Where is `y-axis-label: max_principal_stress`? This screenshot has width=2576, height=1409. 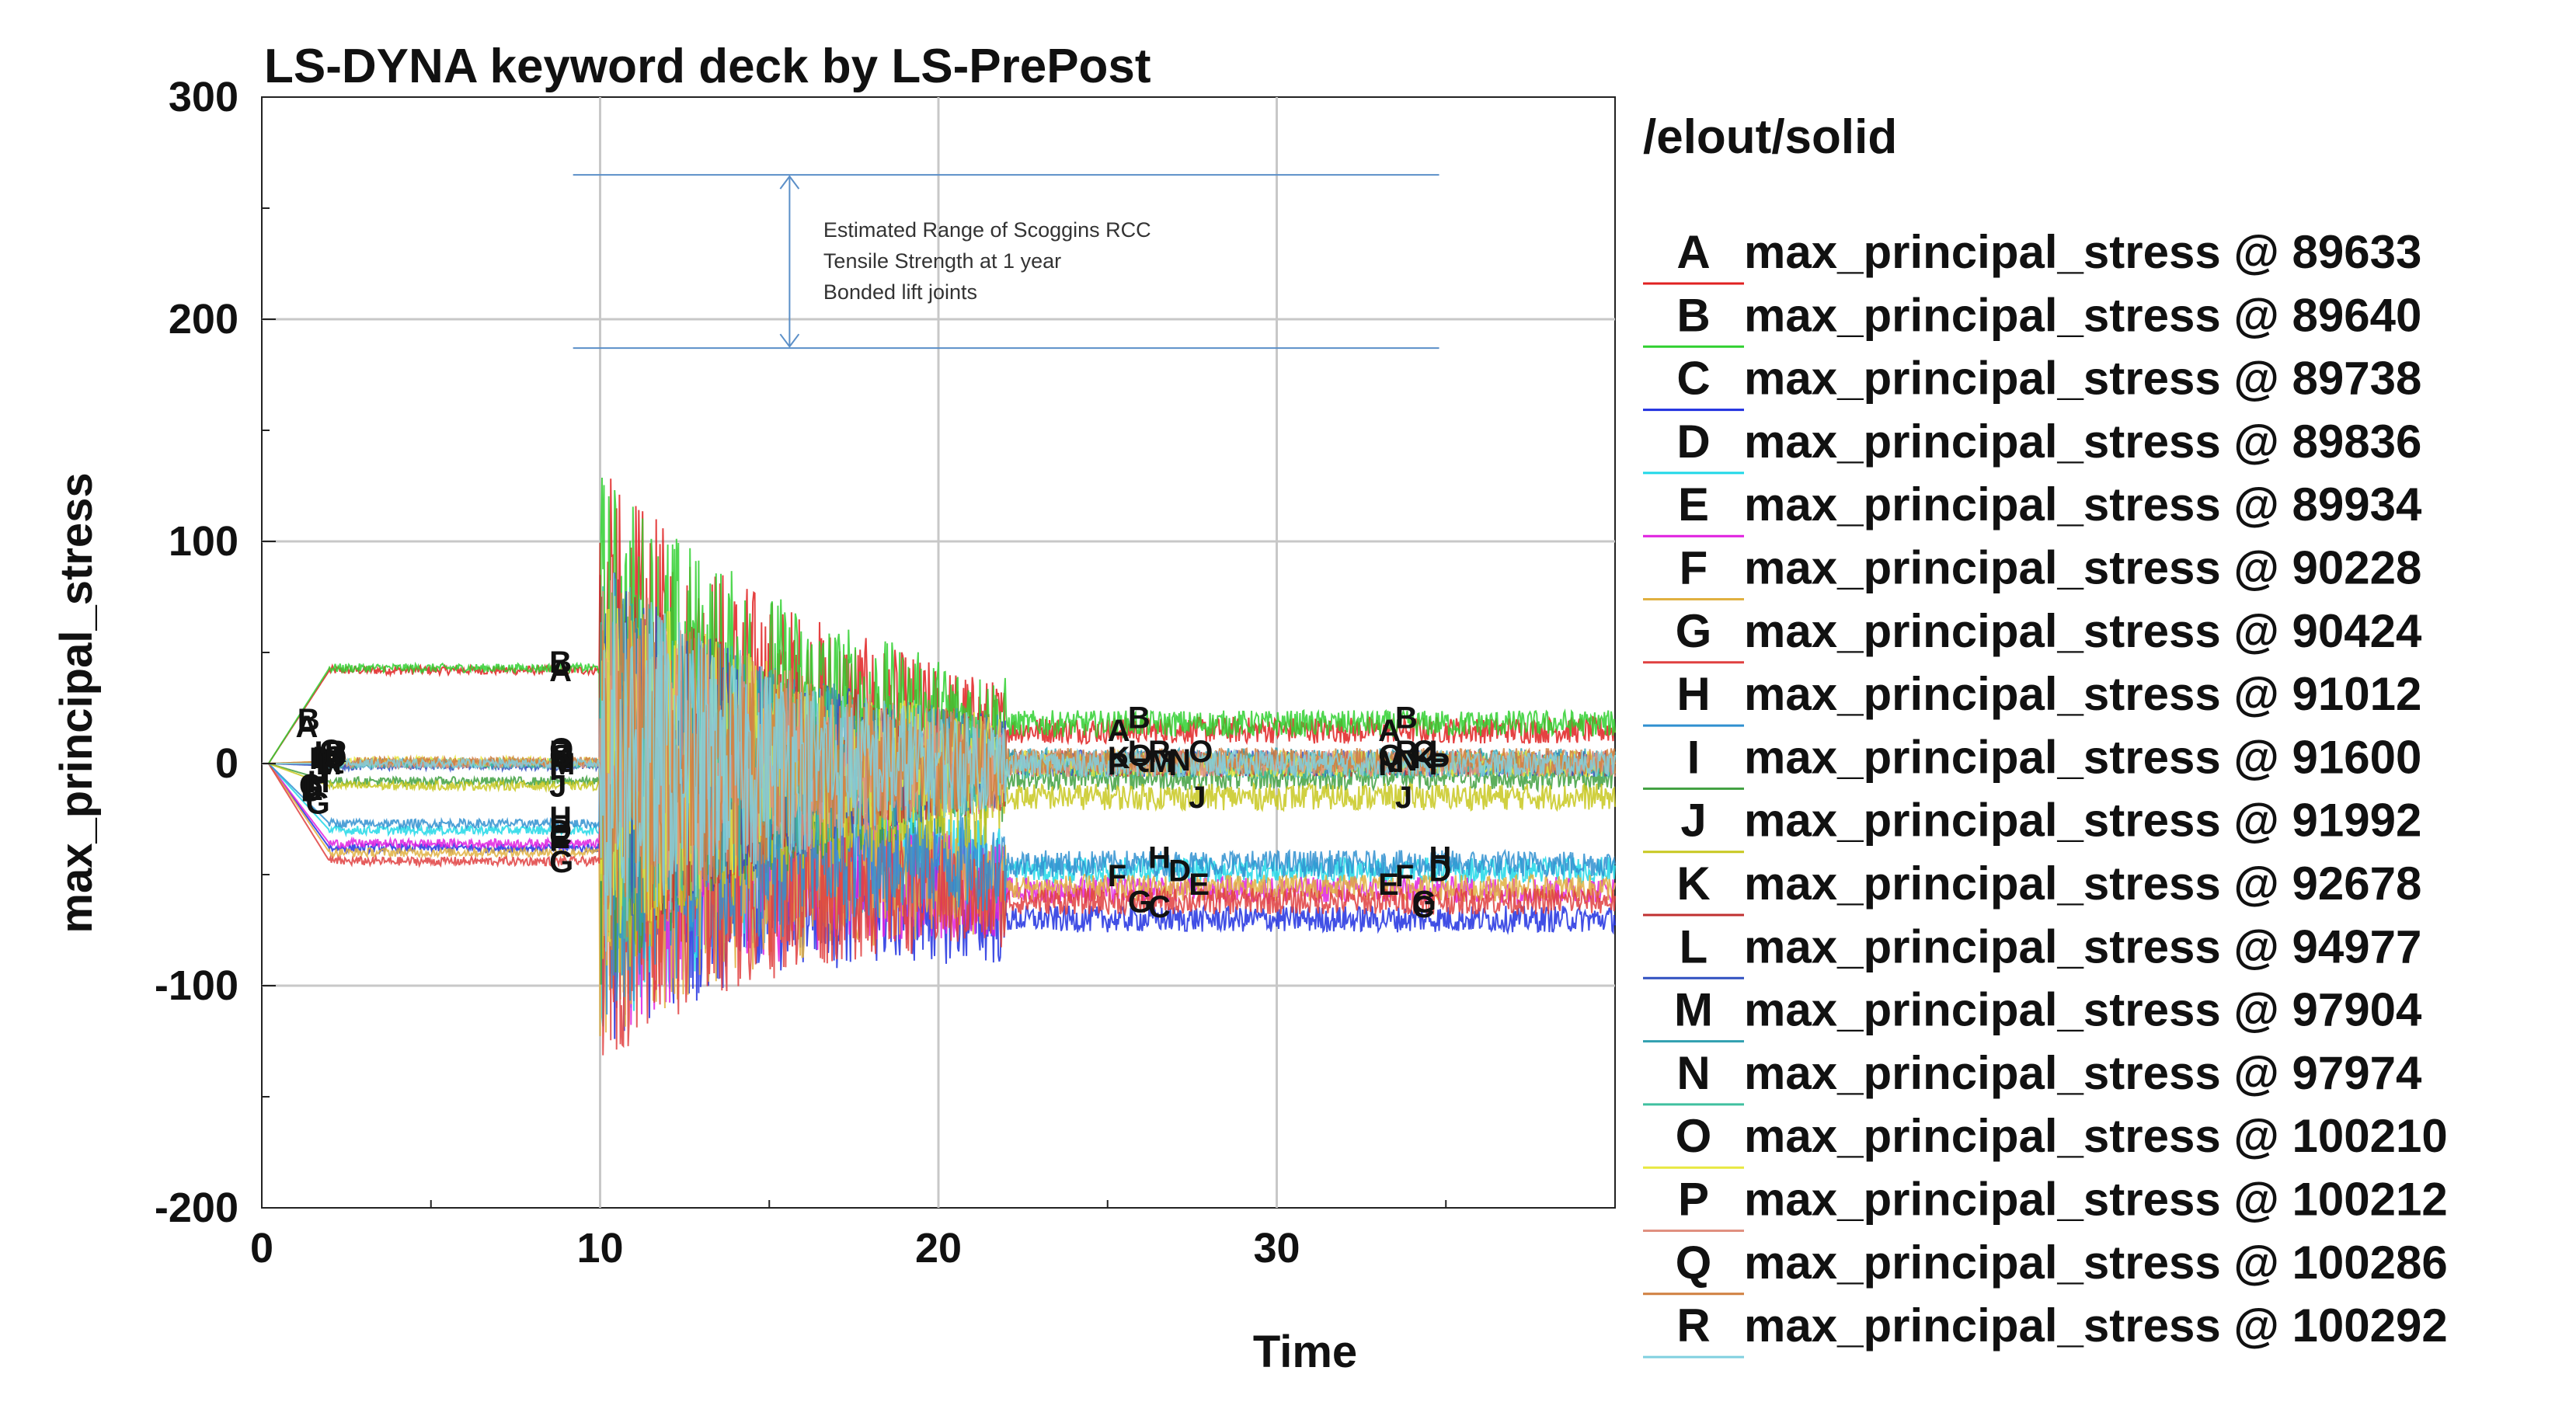 y-axis-label: max_principal_stress is located at coordinates (76, 702).